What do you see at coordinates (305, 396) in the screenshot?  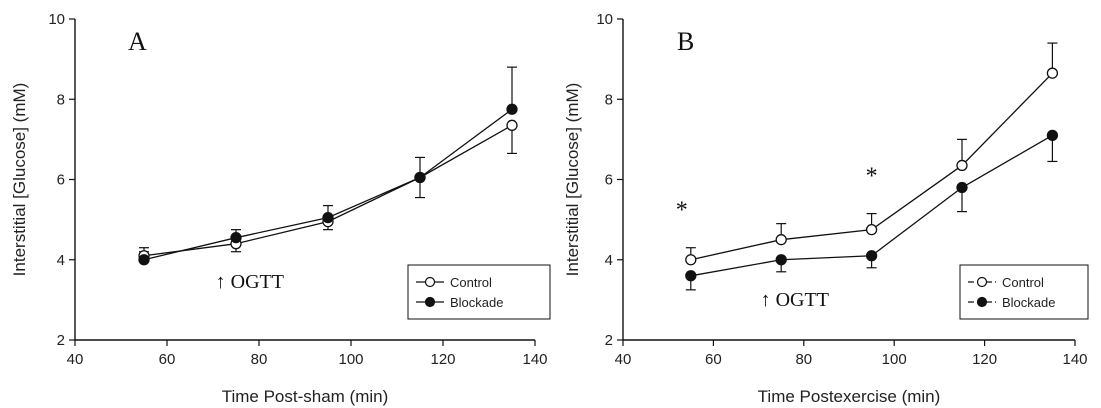 I see `x-axis-title: Time Post-sham (min)` at bounding box center [305, 396].